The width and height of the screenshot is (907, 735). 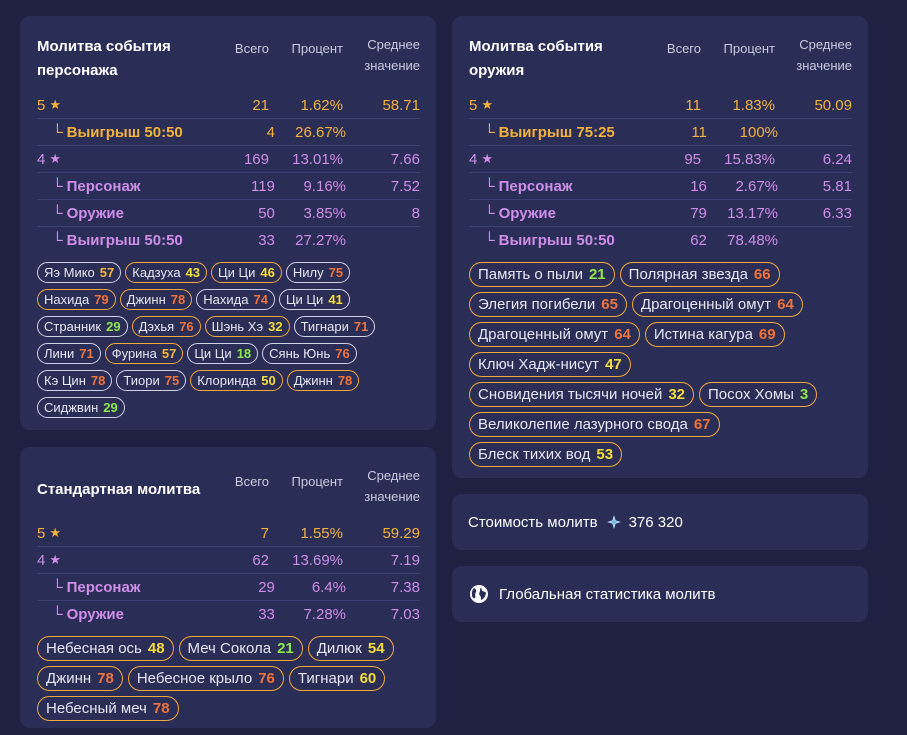 I want to click on pull-chip: Сянь Юнь 76, so click(x=309, y=353).